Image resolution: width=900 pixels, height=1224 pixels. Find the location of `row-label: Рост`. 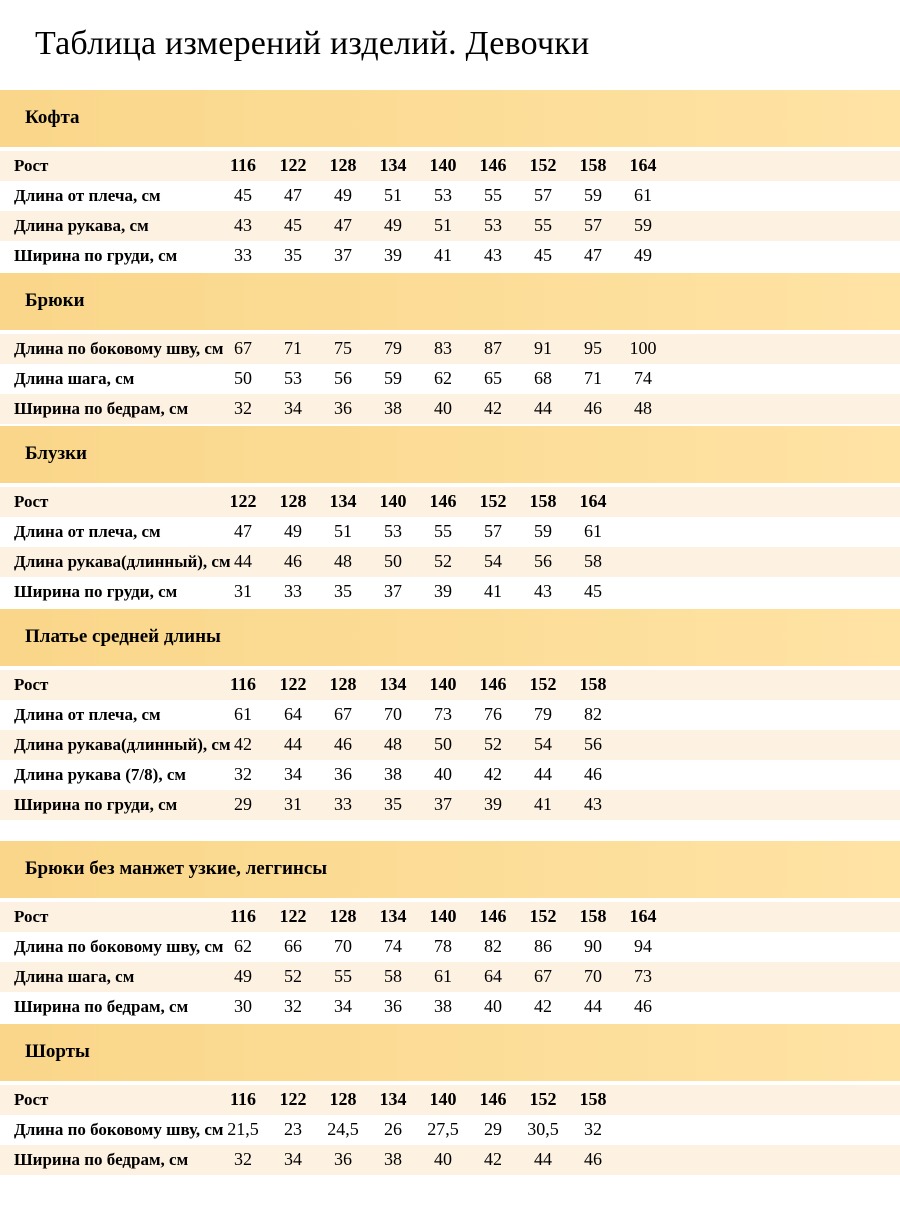

row-label: Рост is located at coordinates (31, 916).